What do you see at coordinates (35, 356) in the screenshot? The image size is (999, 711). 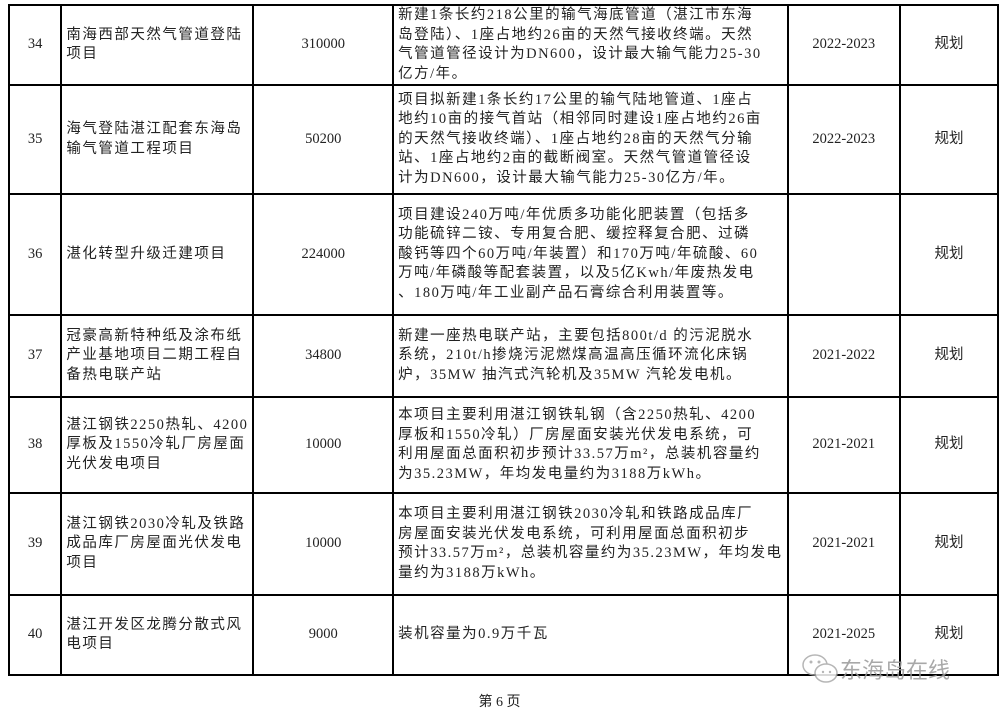 I see `row-number: 37` at bounding box center [35, 356].